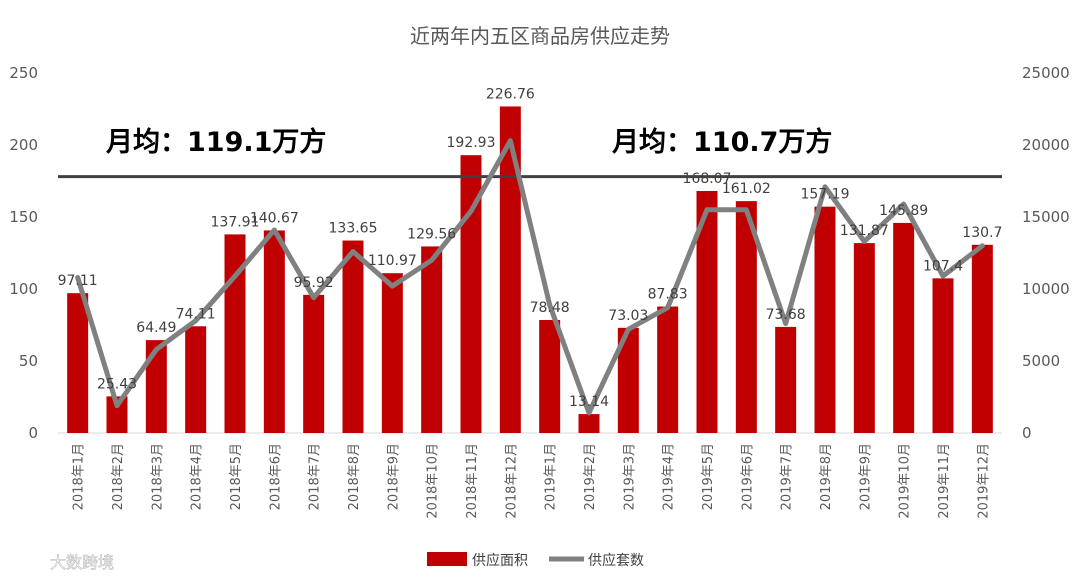 Image resolution: width=1080 pixels, height=583 pixels. Describe the element at coordinates (235, 222) in the screenshot. I see `data-label: 137.91` at that location.